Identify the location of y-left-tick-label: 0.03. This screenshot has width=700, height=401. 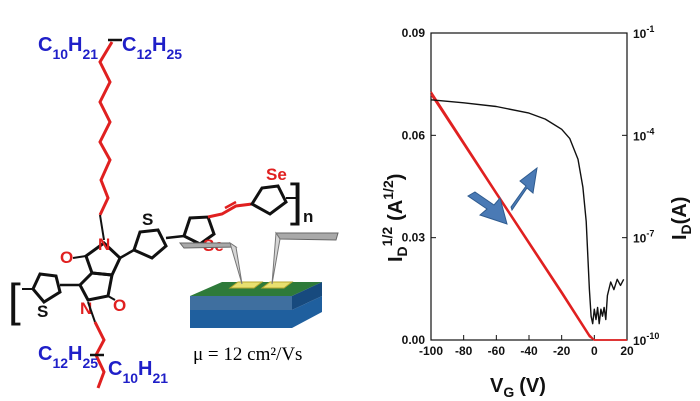
(414, 238).